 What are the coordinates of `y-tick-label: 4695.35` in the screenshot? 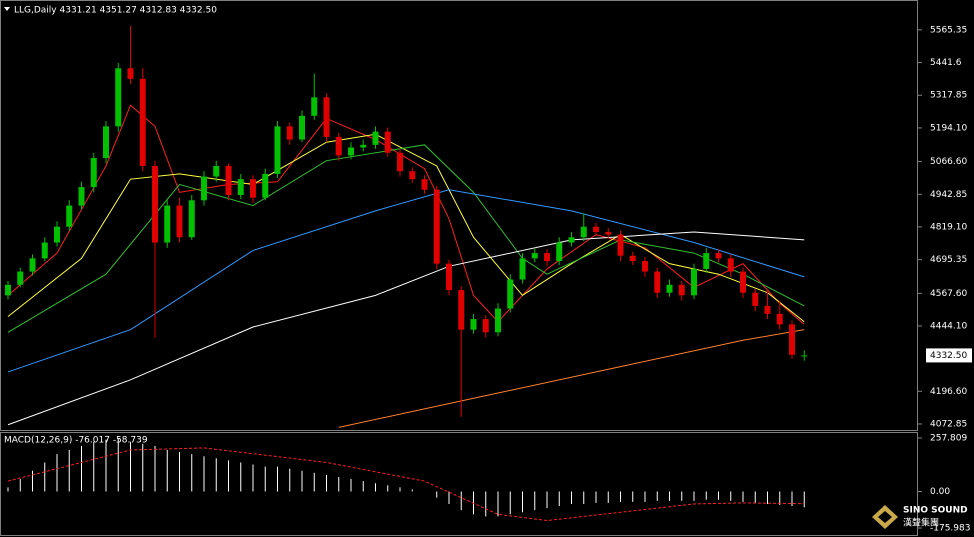 It's located at (948, 260).